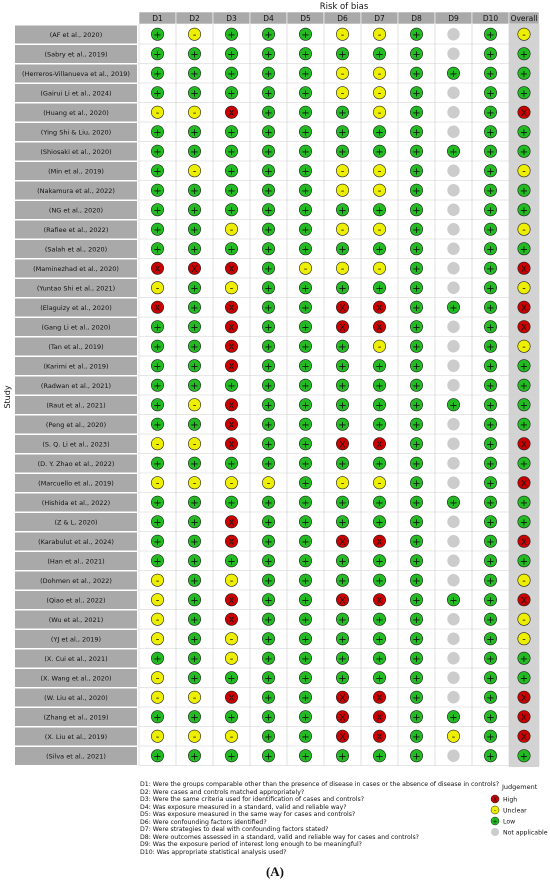  I want to click on study-label: (YJ et al., 2019), so click(76, 639).